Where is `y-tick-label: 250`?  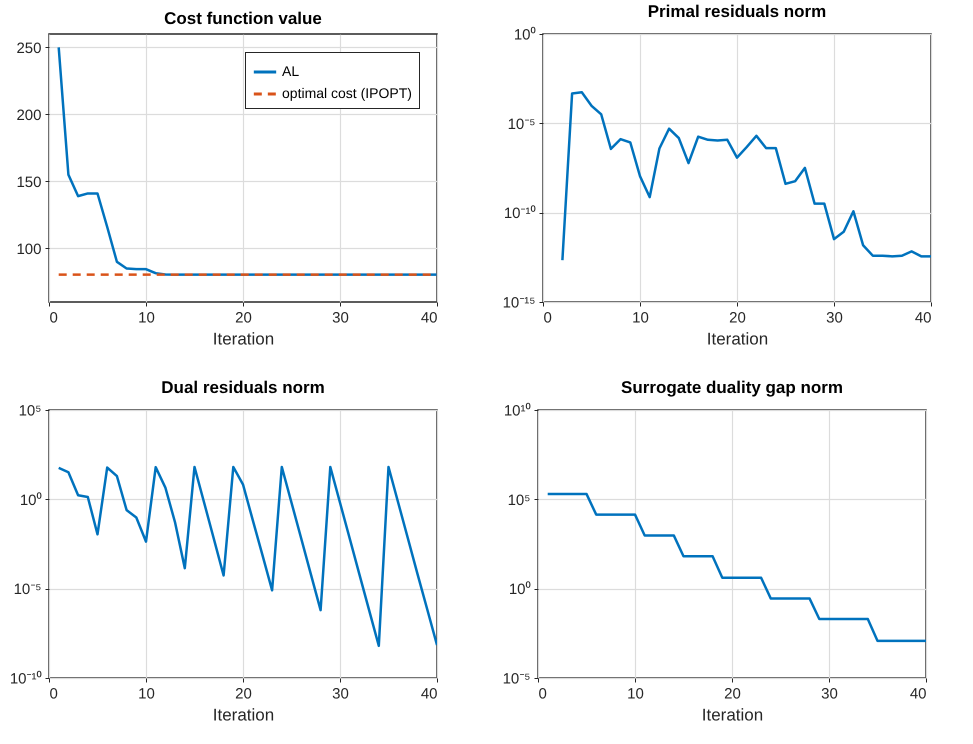
y-tick-label: 250 is located at coordinates (29, 48).